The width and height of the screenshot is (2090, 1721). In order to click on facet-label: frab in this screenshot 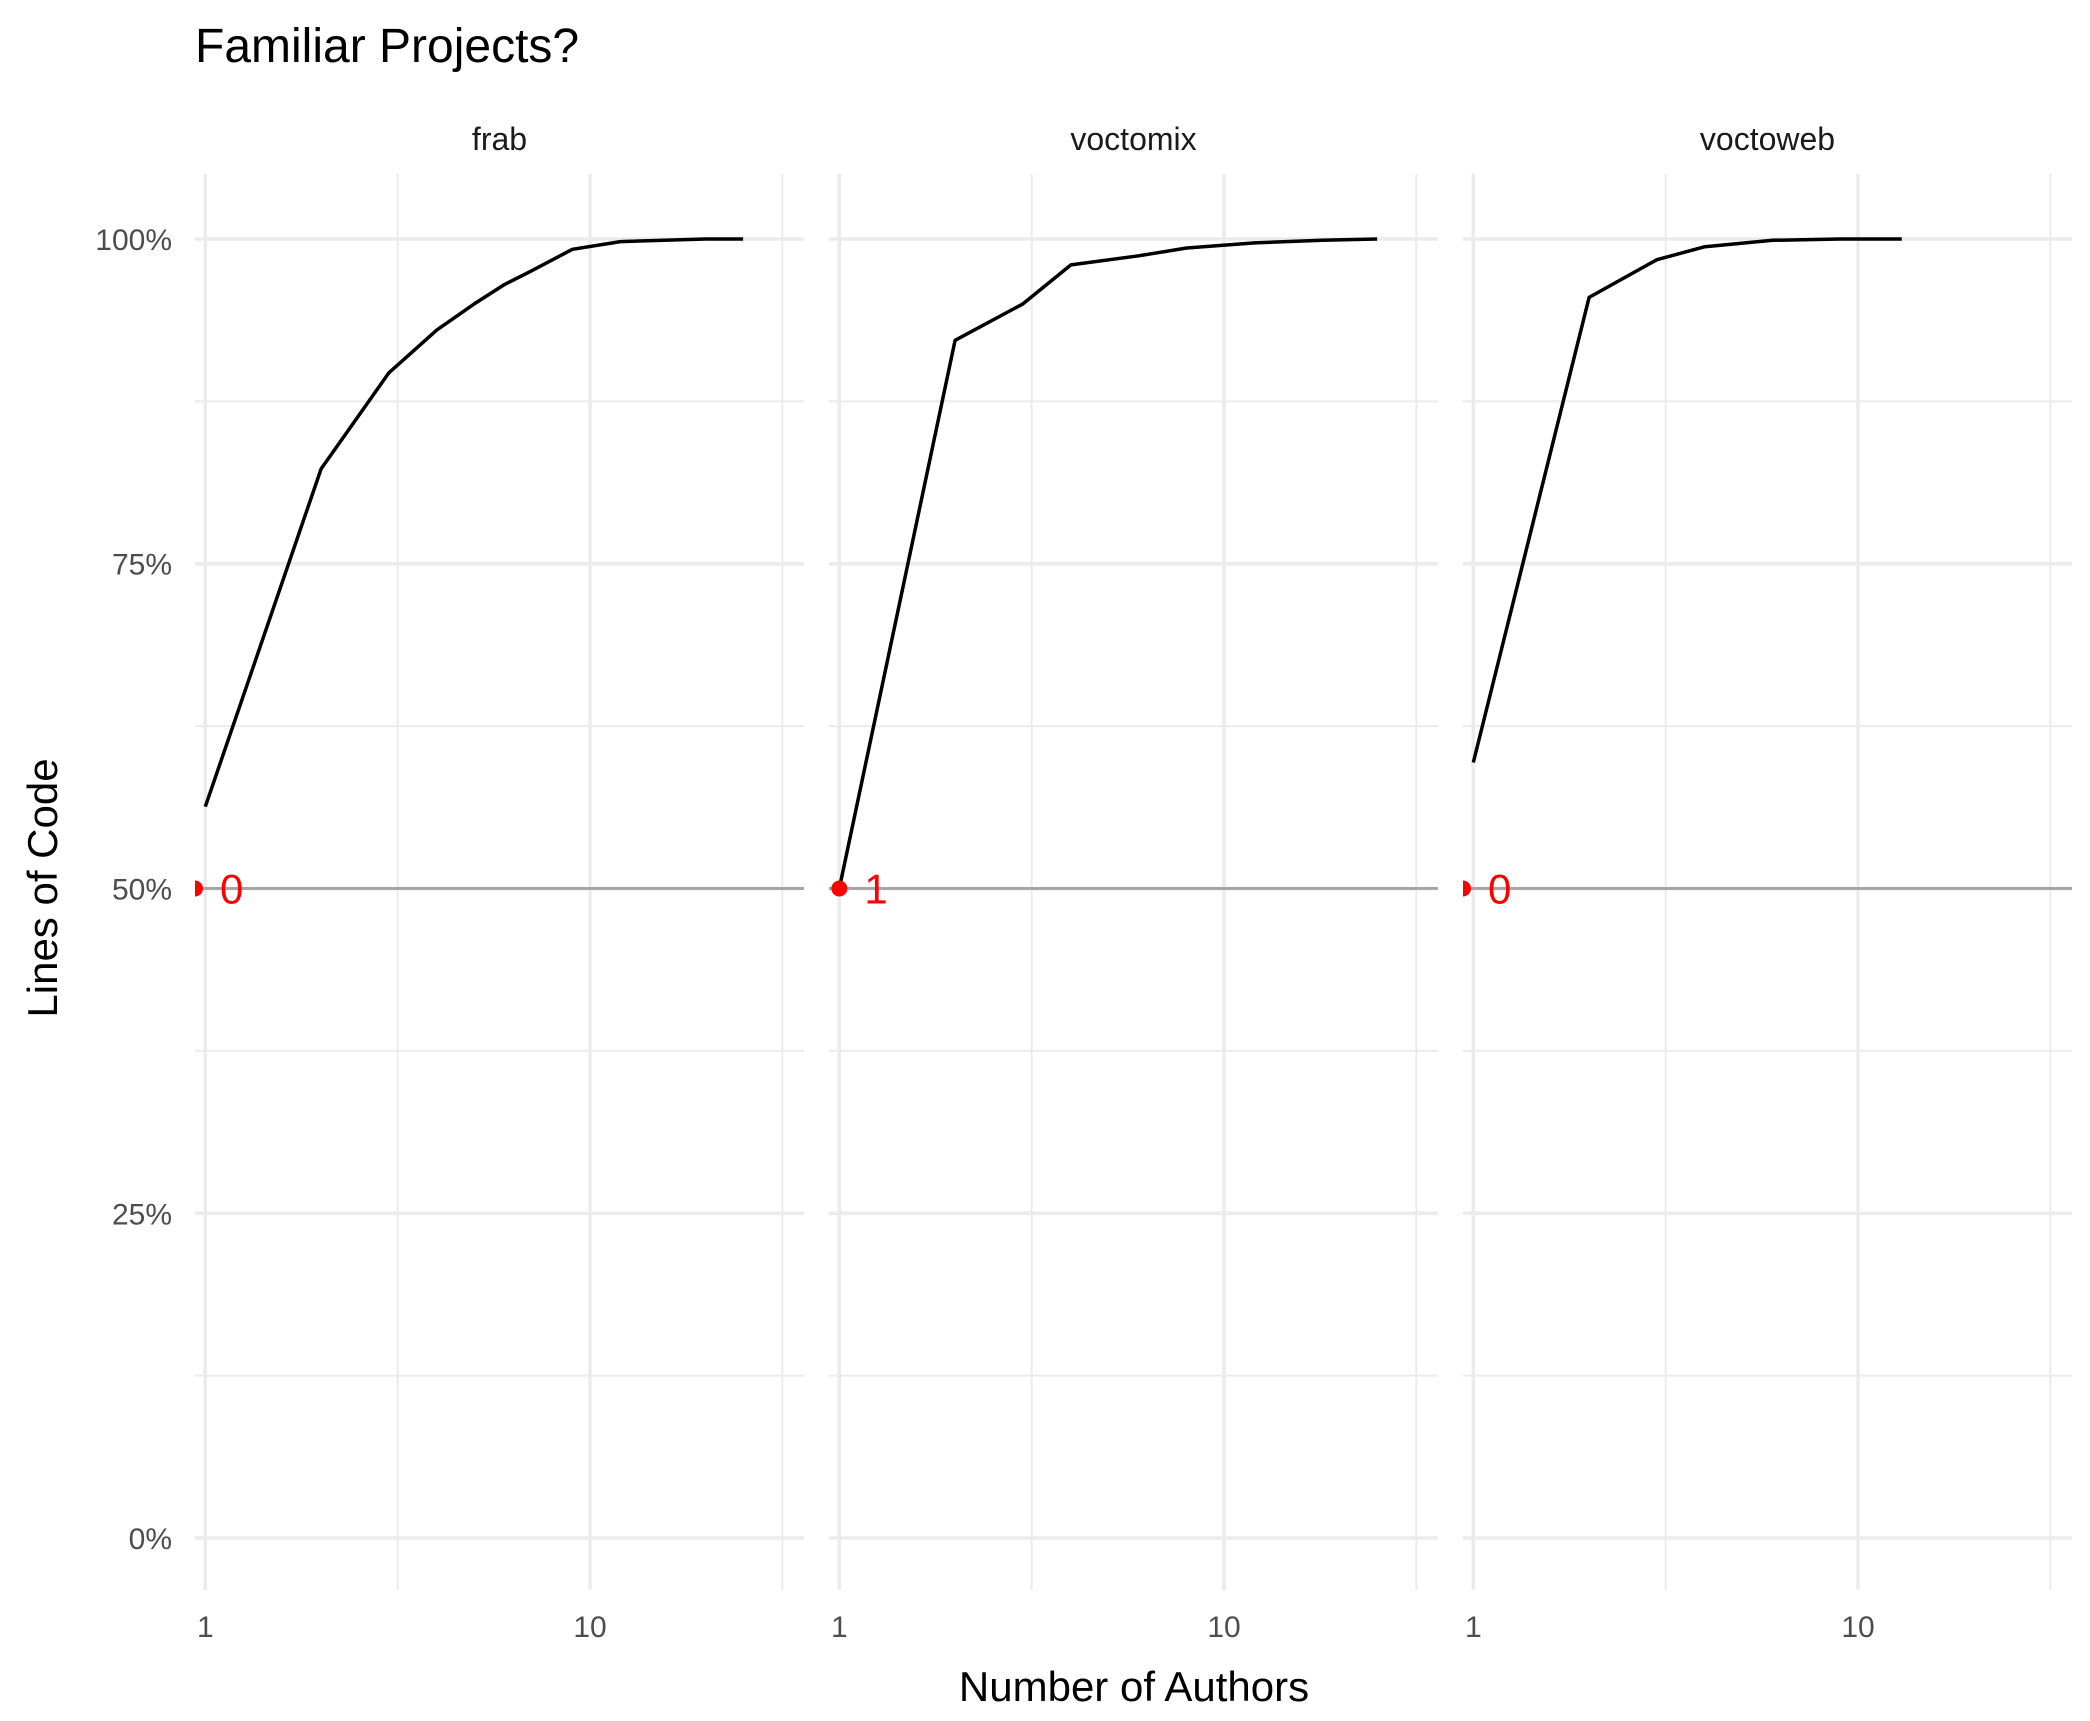, I will do `click(499, 139)`.